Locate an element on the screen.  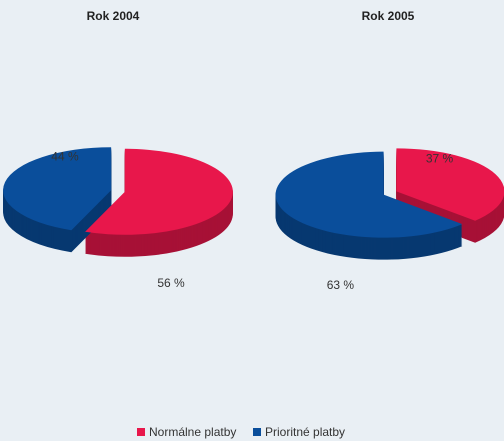
data-label: 44 % is located at coordinates (65, 157).